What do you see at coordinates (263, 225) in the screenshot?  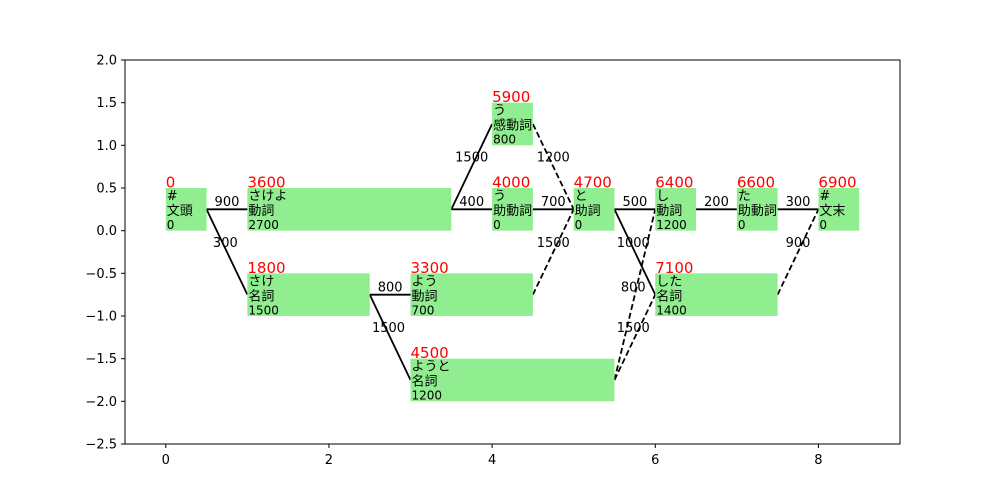 I see `node-cost: 2700` at bounding box center [263, 225].